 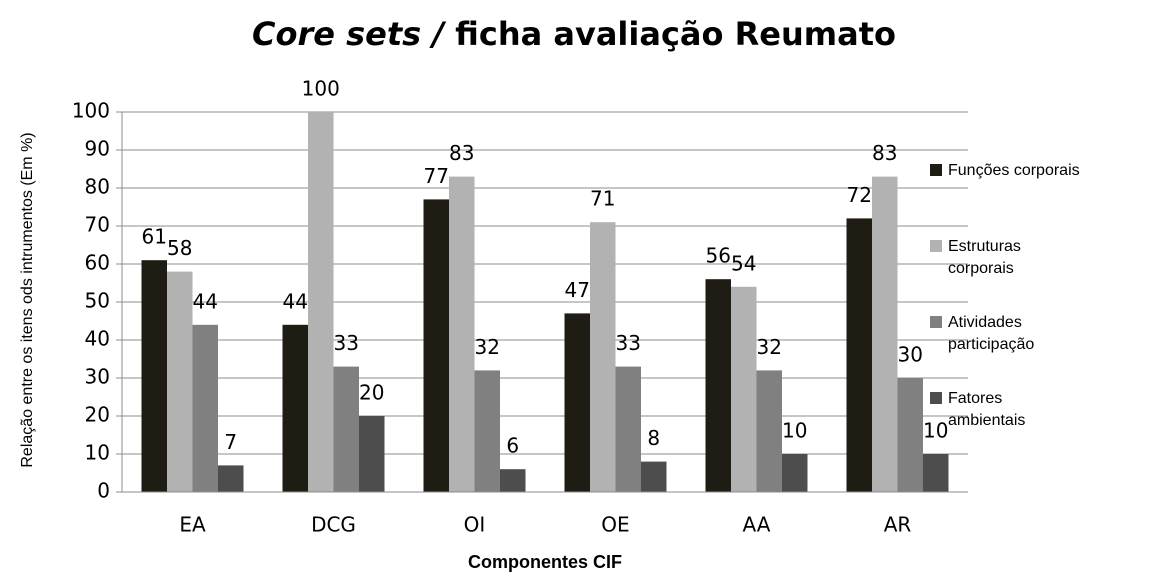 What do you see at coordinates (97, 301) in the screenshot?
I see `y-tick-label: 50` at bounding box center [97, 301].